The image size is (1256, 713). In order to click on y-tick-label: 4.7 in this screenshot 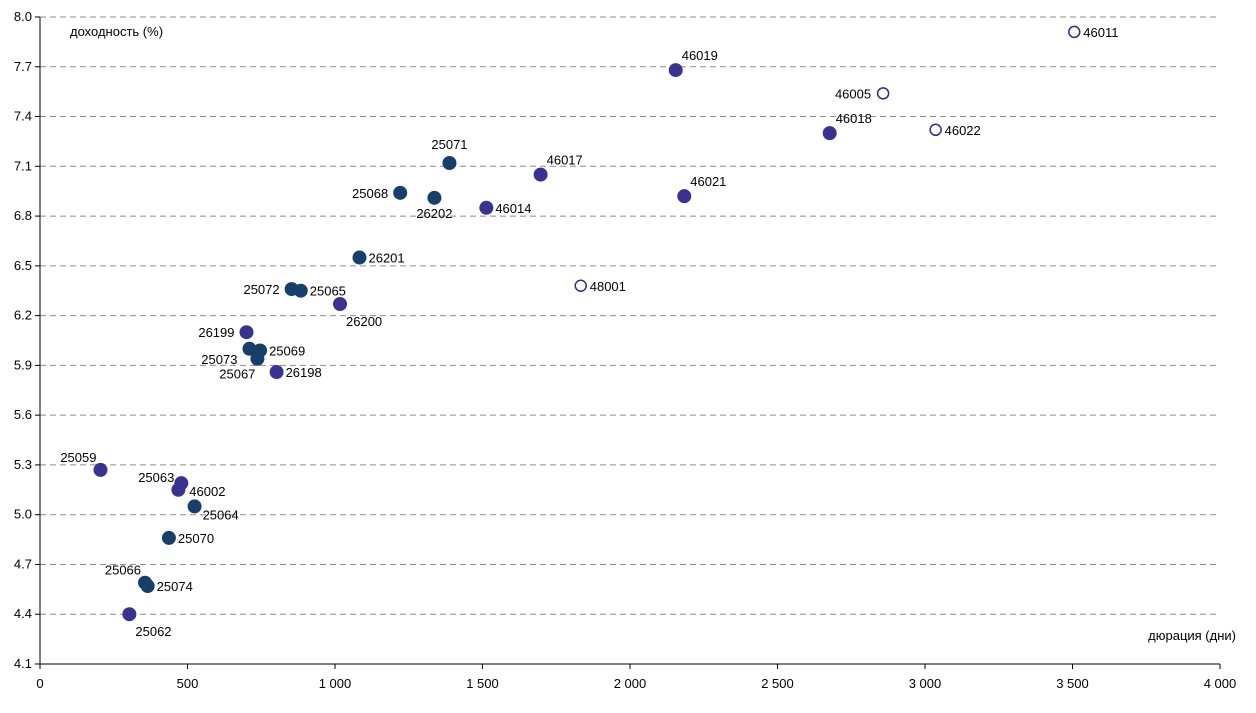, I will do `click(23, 563)`.